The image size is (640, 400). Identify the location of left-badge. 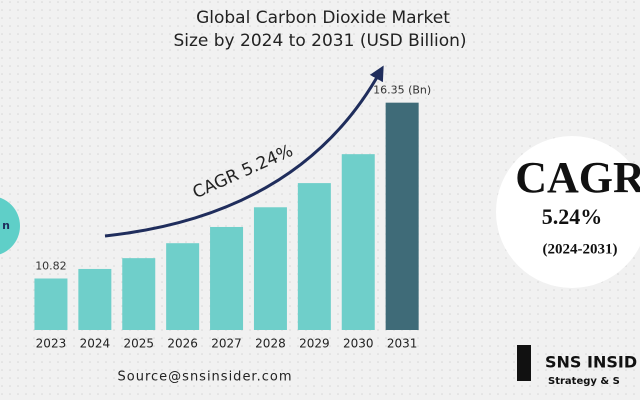
(10, 226).